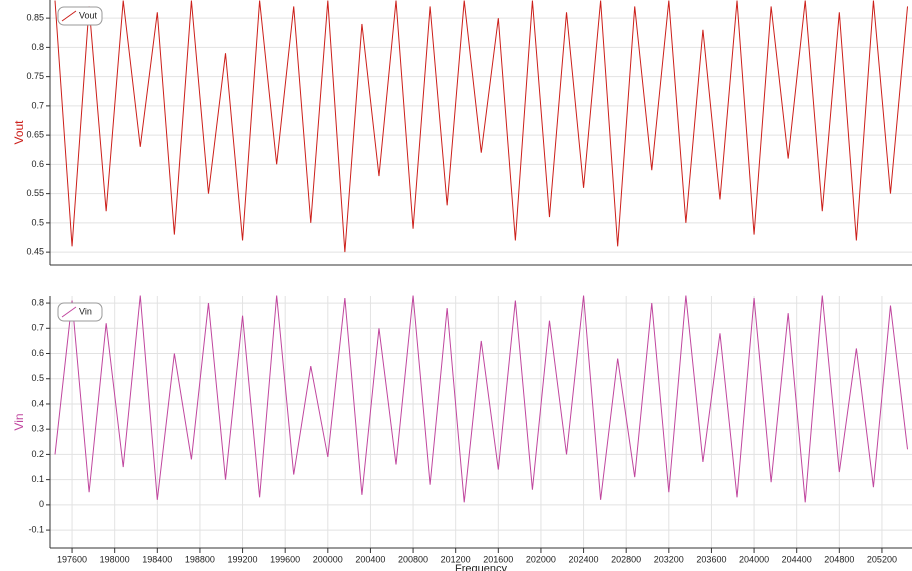 Image resolution: width=912 pixels, height=571 pixels. Describe the element at coordinates (35, 76) in the screenshot. I see `y-tick-label: 0.75` at that location.